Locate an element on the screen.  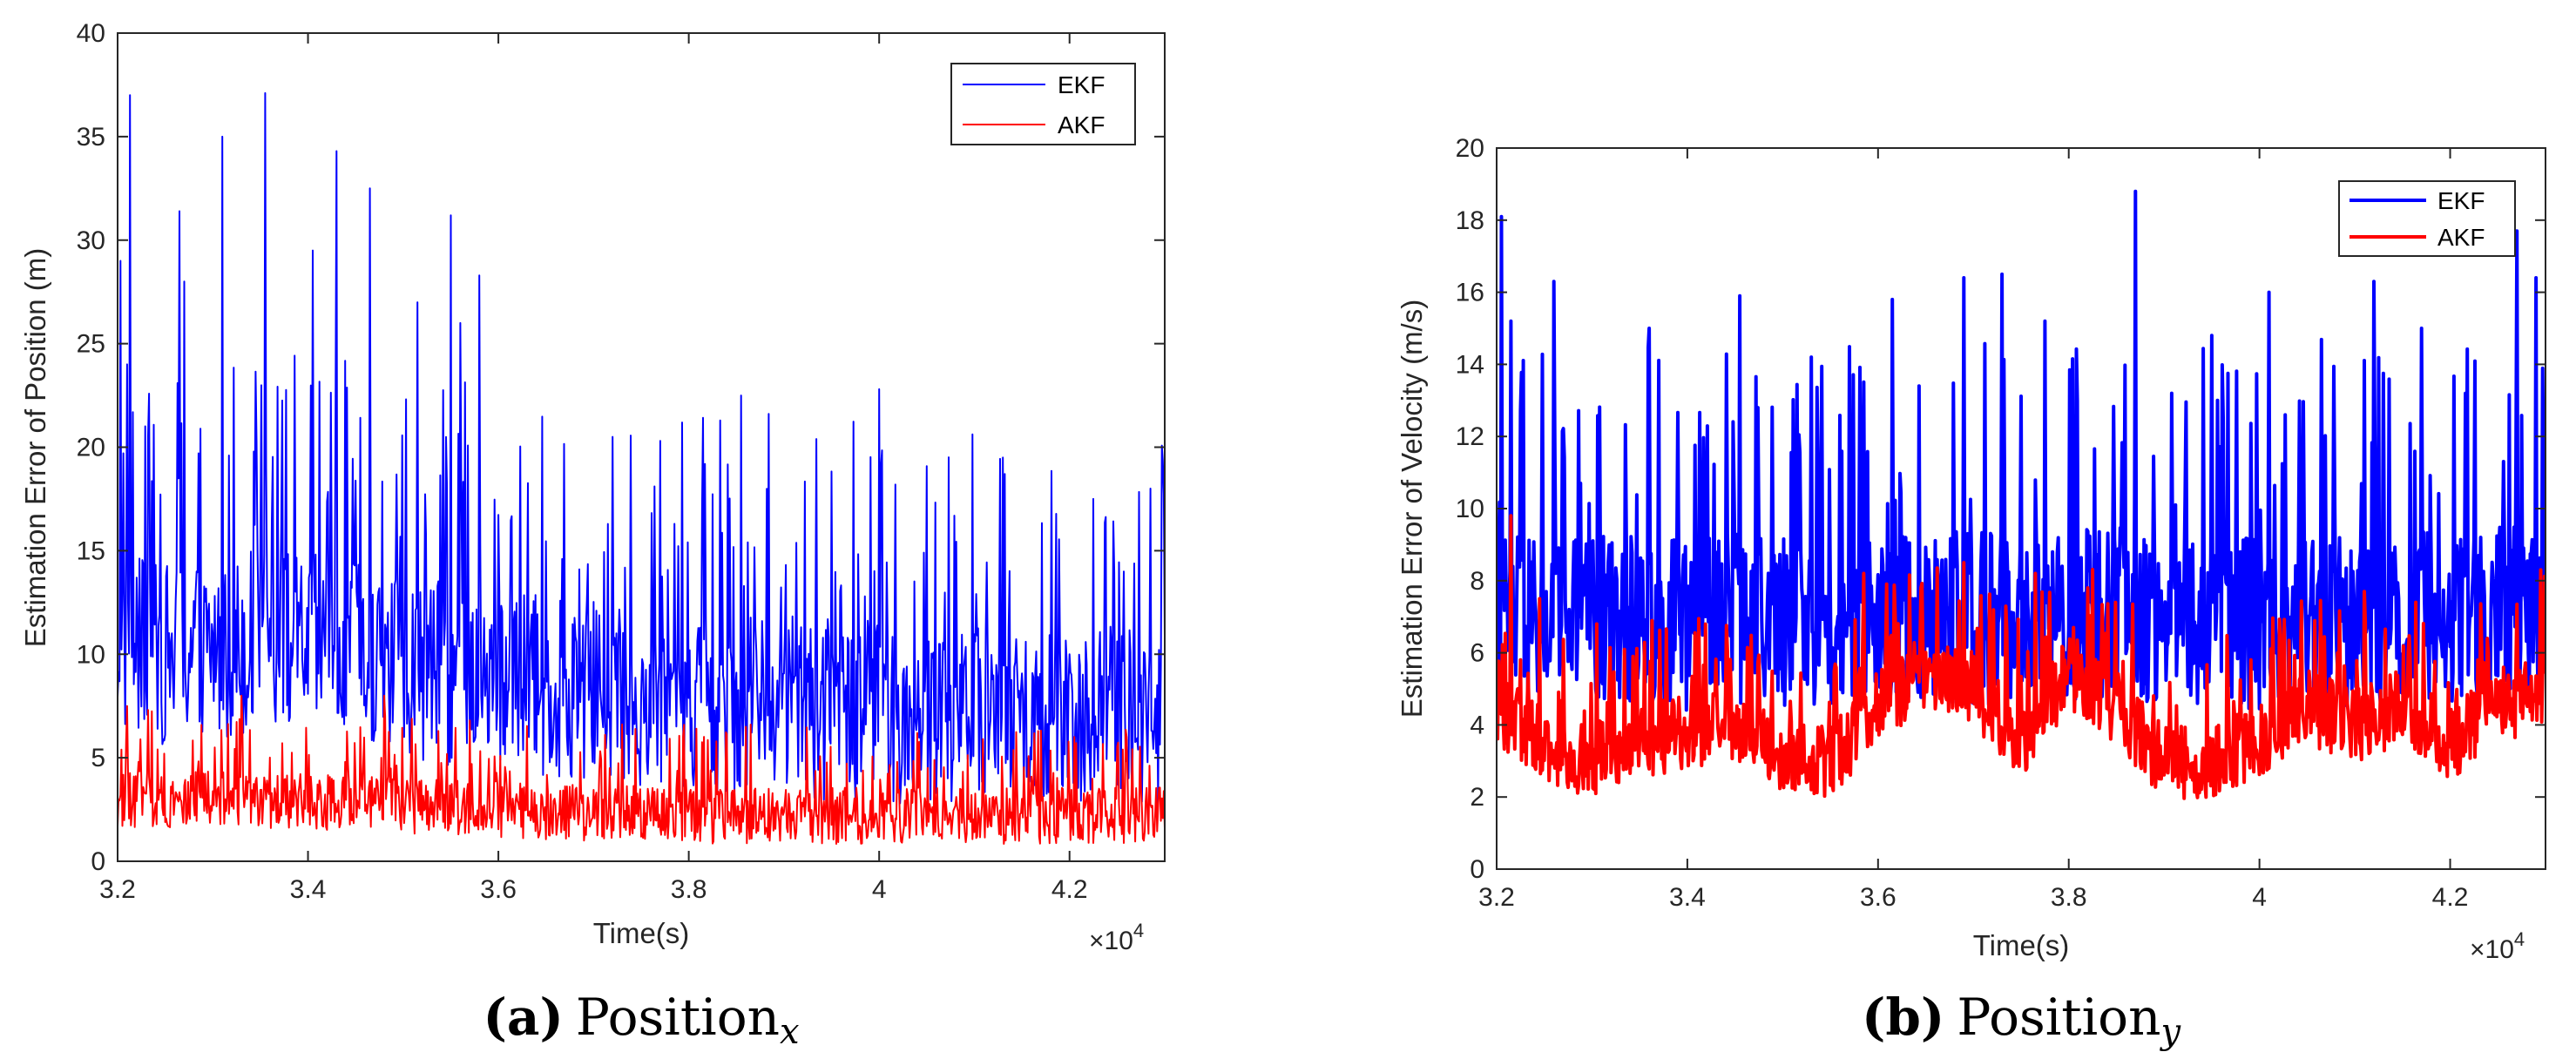
y-tick-label-b-8: 16 is located at coordinates (1470, 293).